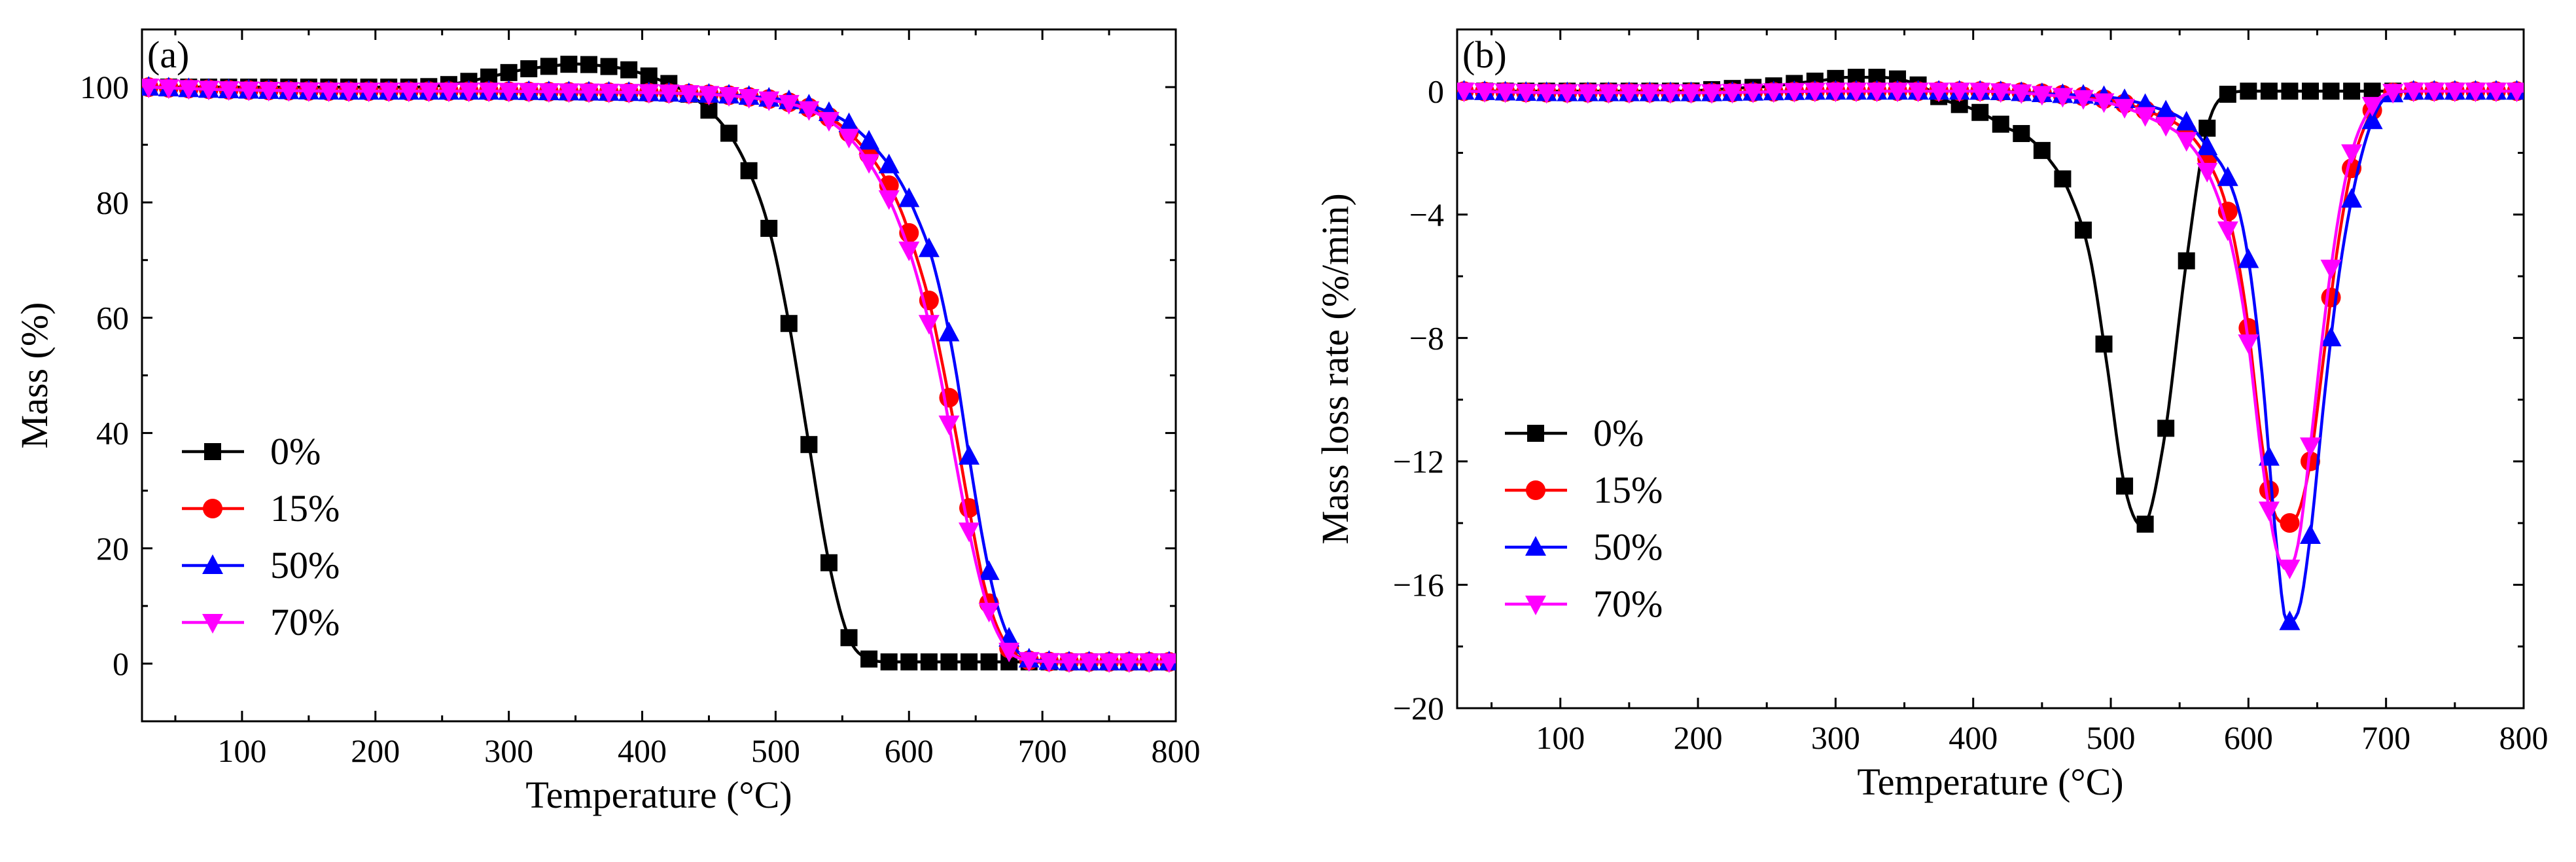 This screenshot has height=862, width=2576. Describe the element at coordinates (1584, 518) in the screenshot. I see `legend: 0% 15% 50% 70%` at that location.